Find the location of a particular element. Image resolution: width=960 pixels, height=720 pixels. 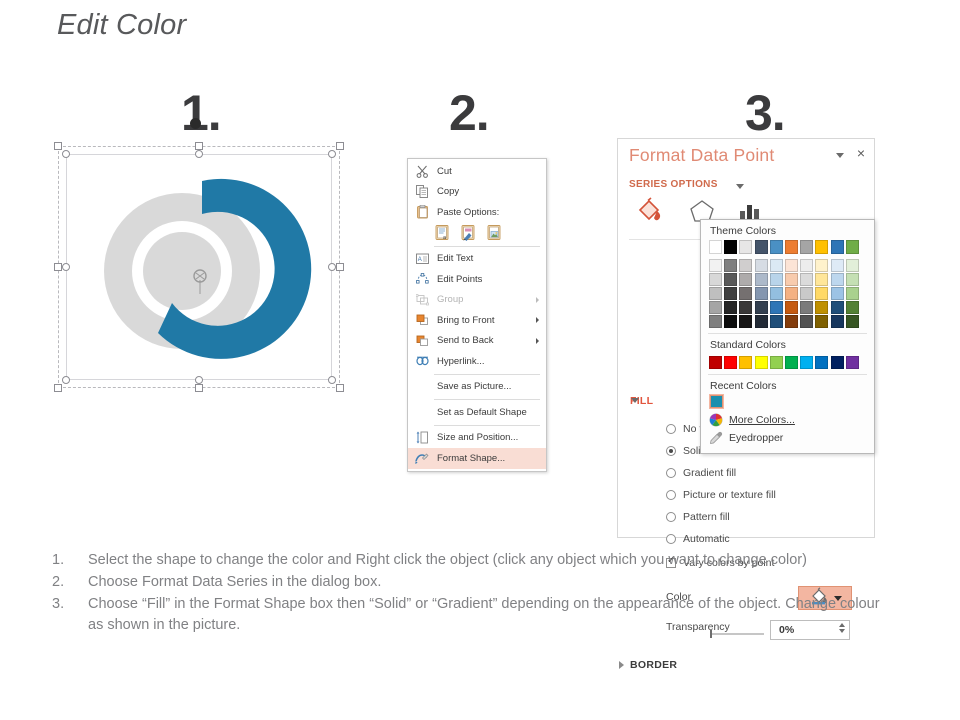

selection-handle-e is located at coordinates (340, 267).